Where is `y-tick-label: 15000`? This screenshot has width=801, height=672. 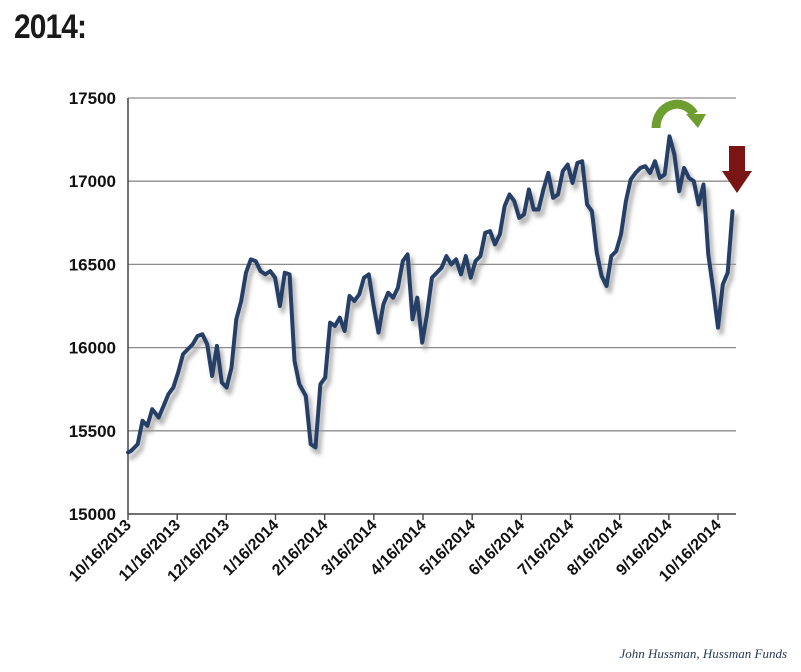 y-tick-label: 15000 is located at coordinates (92, 514).